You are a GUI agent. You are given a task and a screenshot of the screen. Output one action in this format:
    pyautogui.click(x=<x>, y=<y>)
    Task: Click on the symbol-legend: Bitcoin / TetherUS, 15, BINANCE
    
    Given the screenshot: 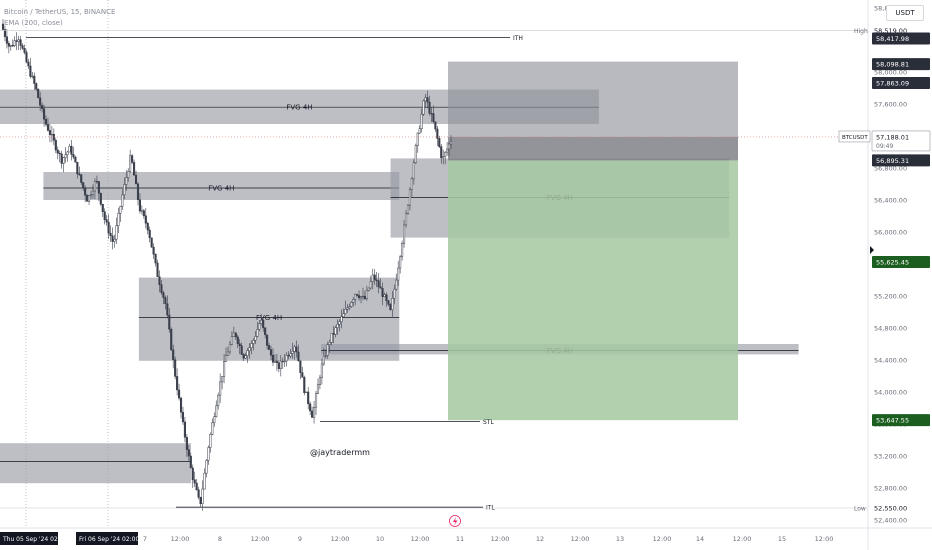 What is the action you would take?
    pyautogui.click(x=60, y=12)
    